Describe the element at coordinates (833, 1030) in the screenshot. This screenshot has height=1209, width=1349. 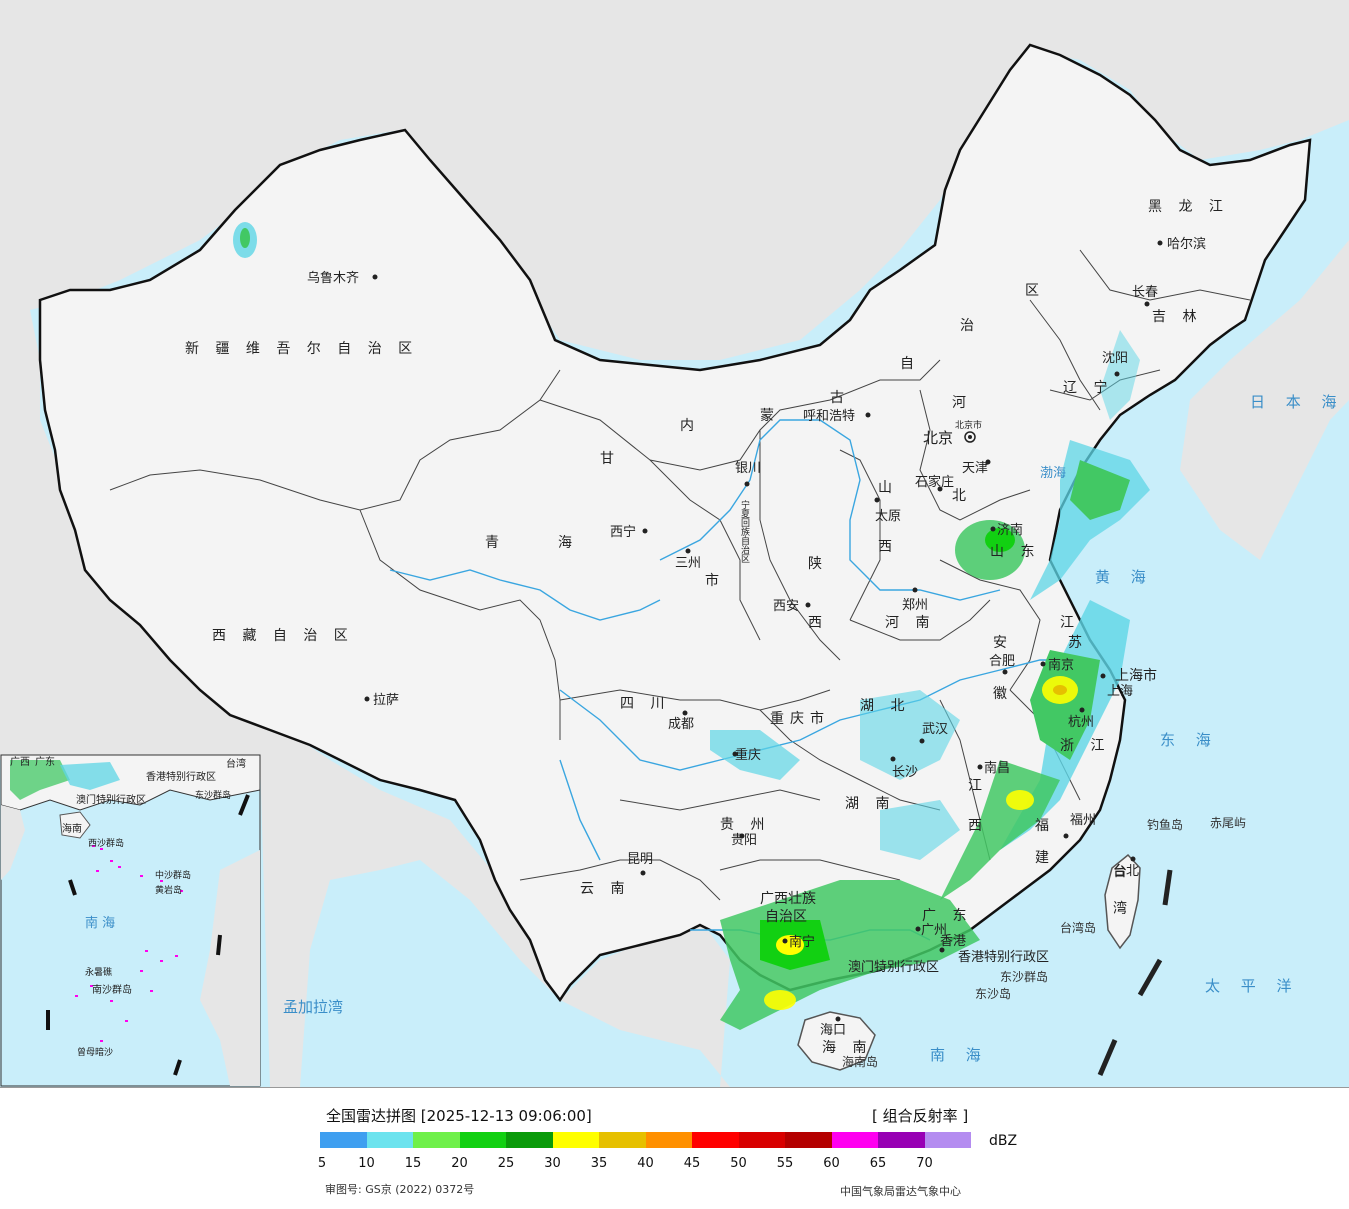
I see `city-haikou: 海口` at that location.